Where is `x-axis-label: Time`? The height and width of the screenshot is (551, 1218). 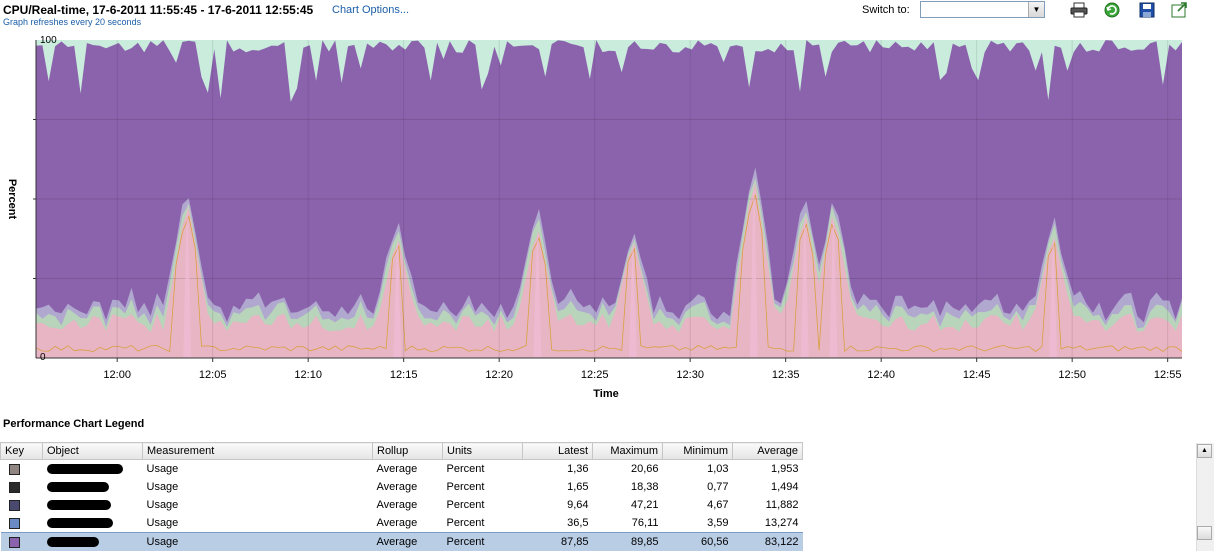 x-axis-label: Time is located at coordinates (605, 394).